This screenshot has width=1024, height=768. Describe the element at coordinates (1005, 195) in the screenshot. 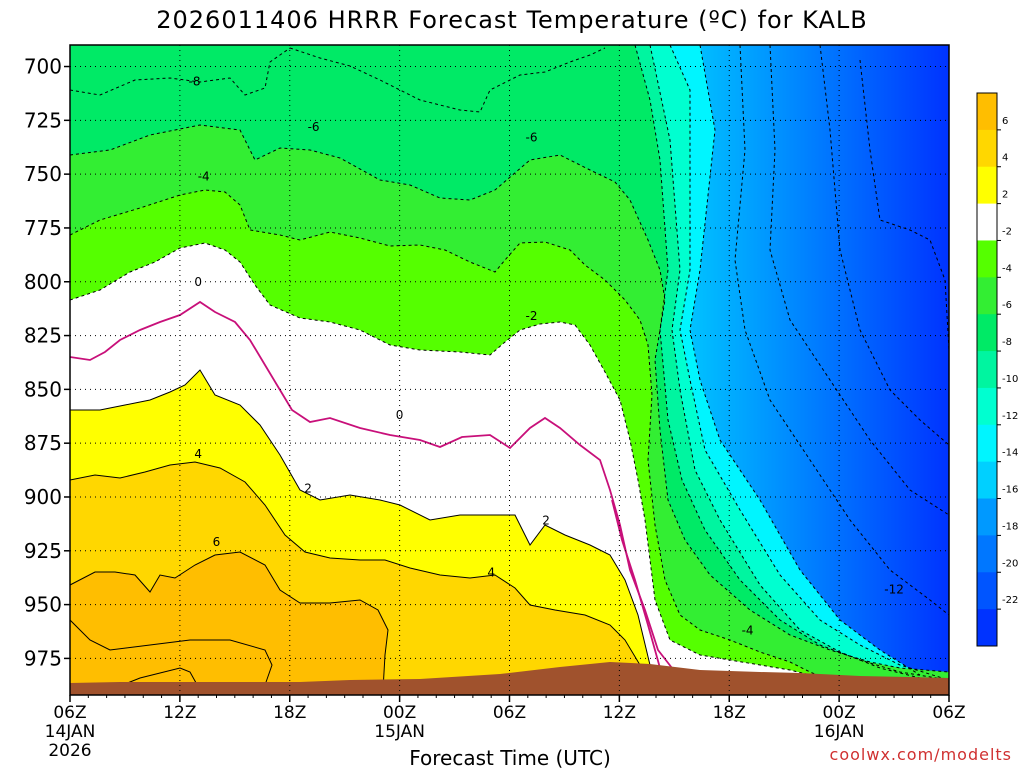

I see `colorbar-label: 2` at that location.